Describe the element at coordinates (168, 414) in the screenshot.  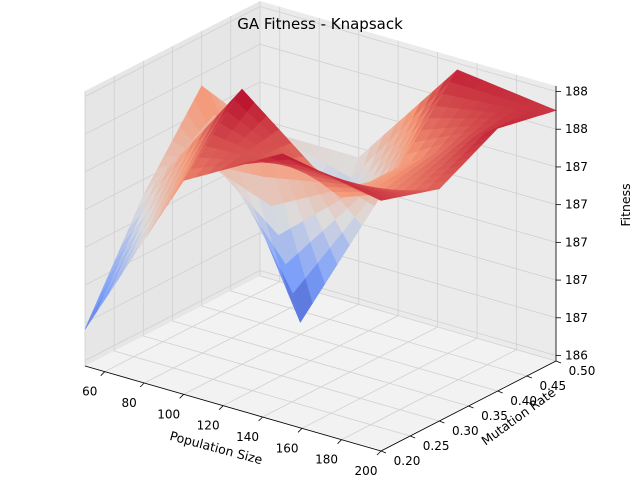
I see `x-tick-label: 100` at that location.